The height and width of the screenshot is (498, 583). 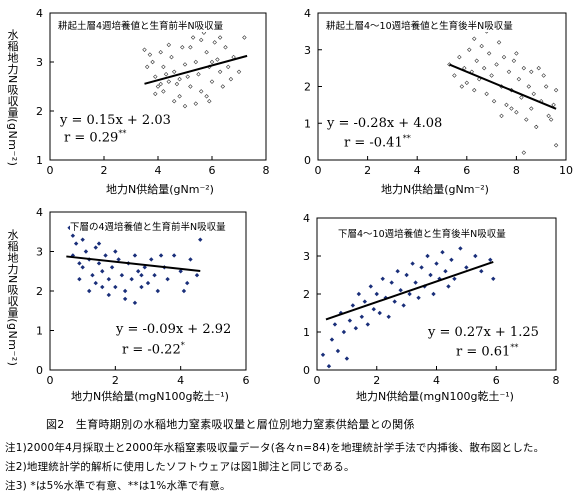 I want to click on panel-1-y-tick-label: 3, so click(x=39, y=62).